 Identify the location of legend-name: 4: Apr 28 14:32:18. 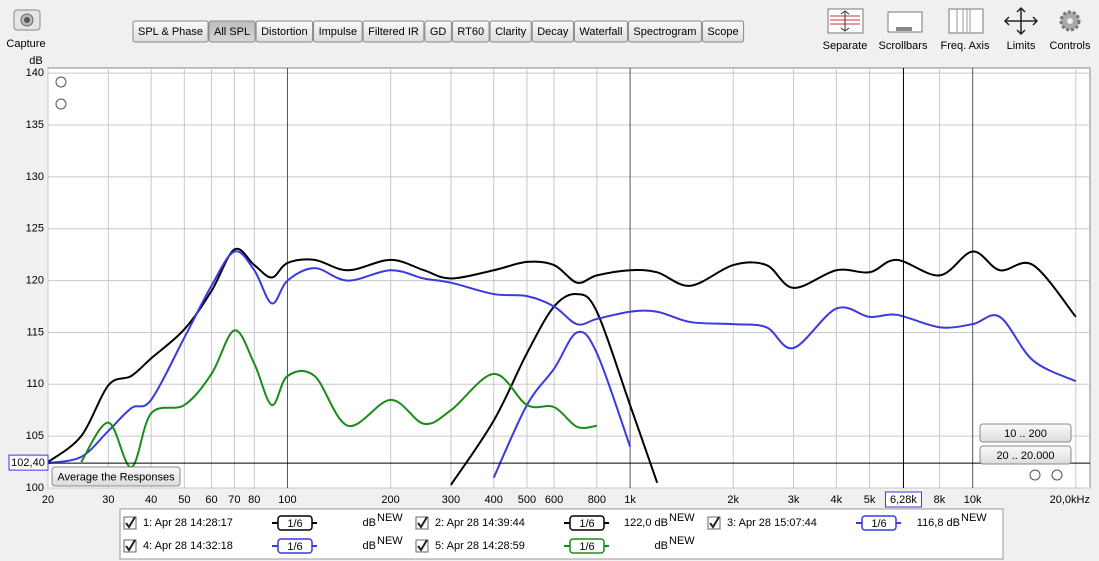
(188, 546).